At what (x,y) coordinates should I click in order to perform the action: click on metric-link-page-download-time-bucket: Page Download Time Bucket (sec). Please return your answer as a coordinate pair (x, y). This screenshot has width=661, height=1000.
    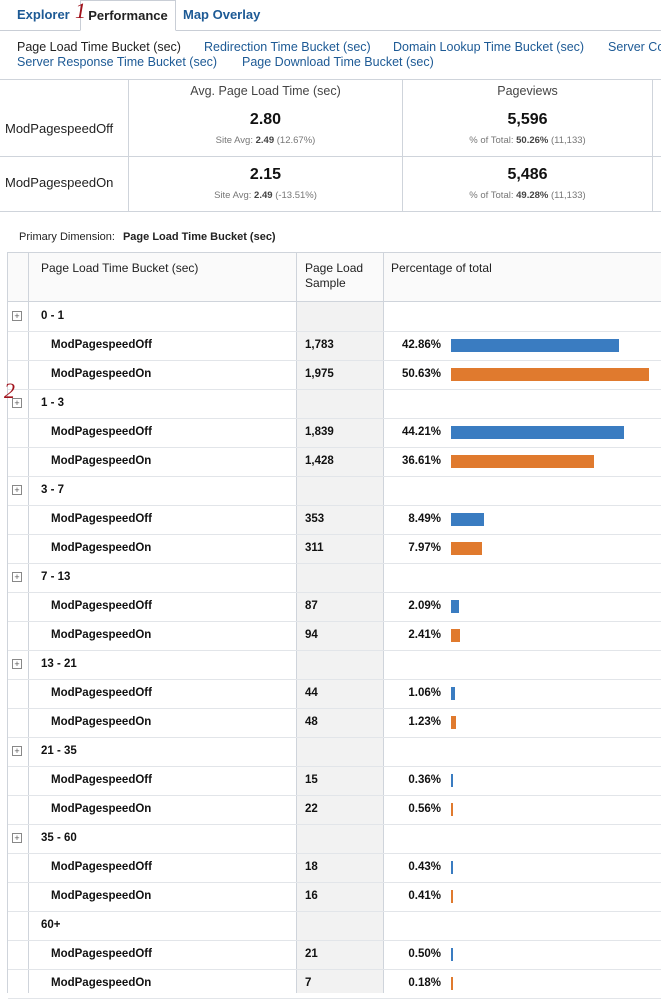
    Looking at the image, I should click on (338, 62).